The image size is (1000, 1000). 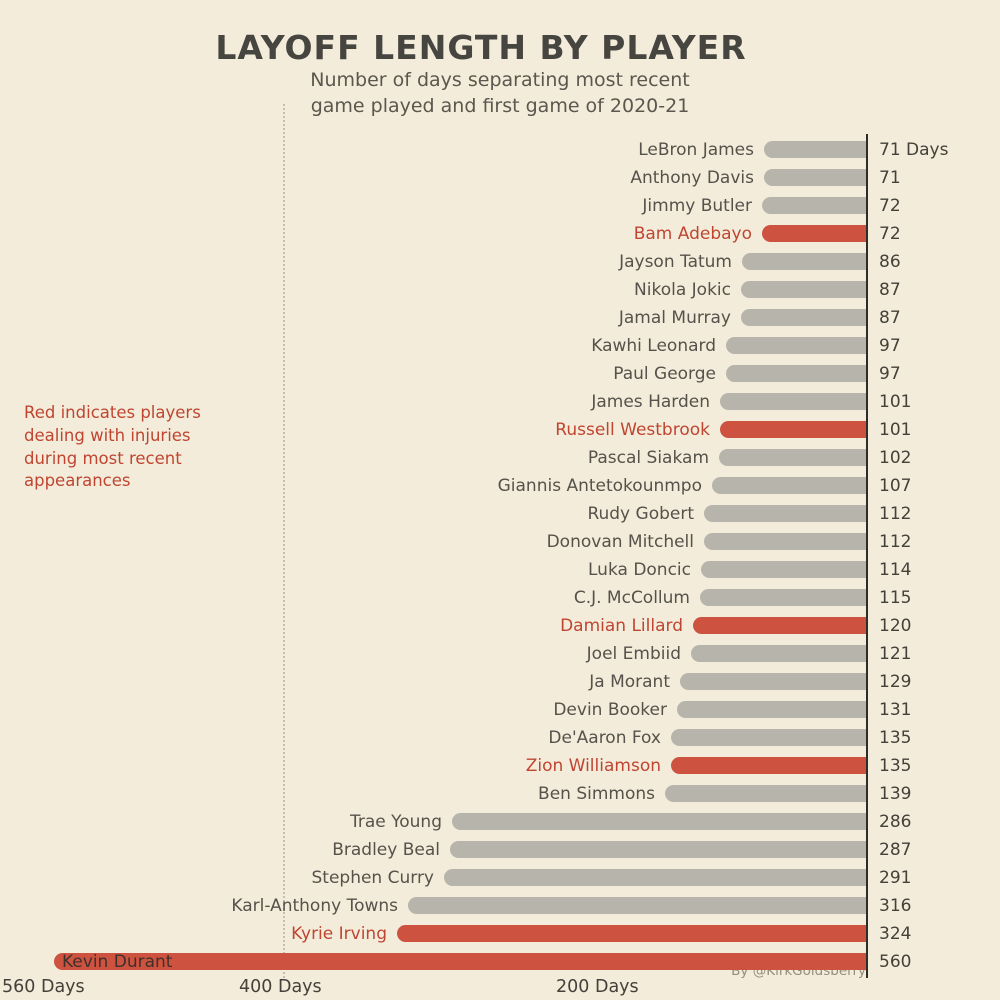 I want to click on value-label-james-harden: 101, so click(x=895, y=402).